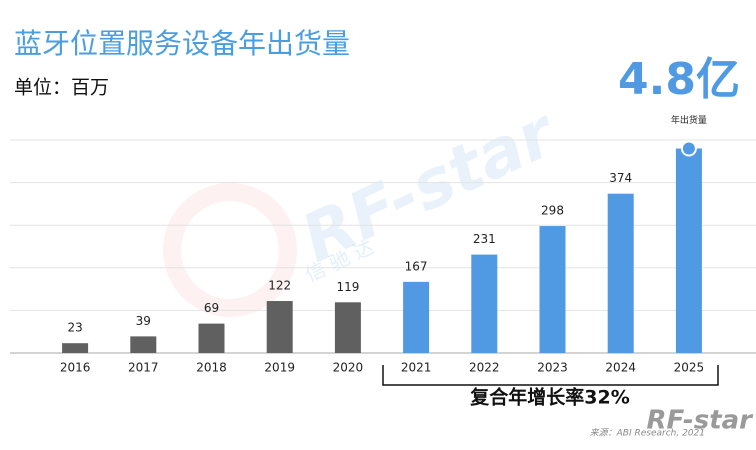  What do you see at coordinates (211, 368) in the screenshot?
I see `x-tick-label: 2018` at bounding box center [211, 368].